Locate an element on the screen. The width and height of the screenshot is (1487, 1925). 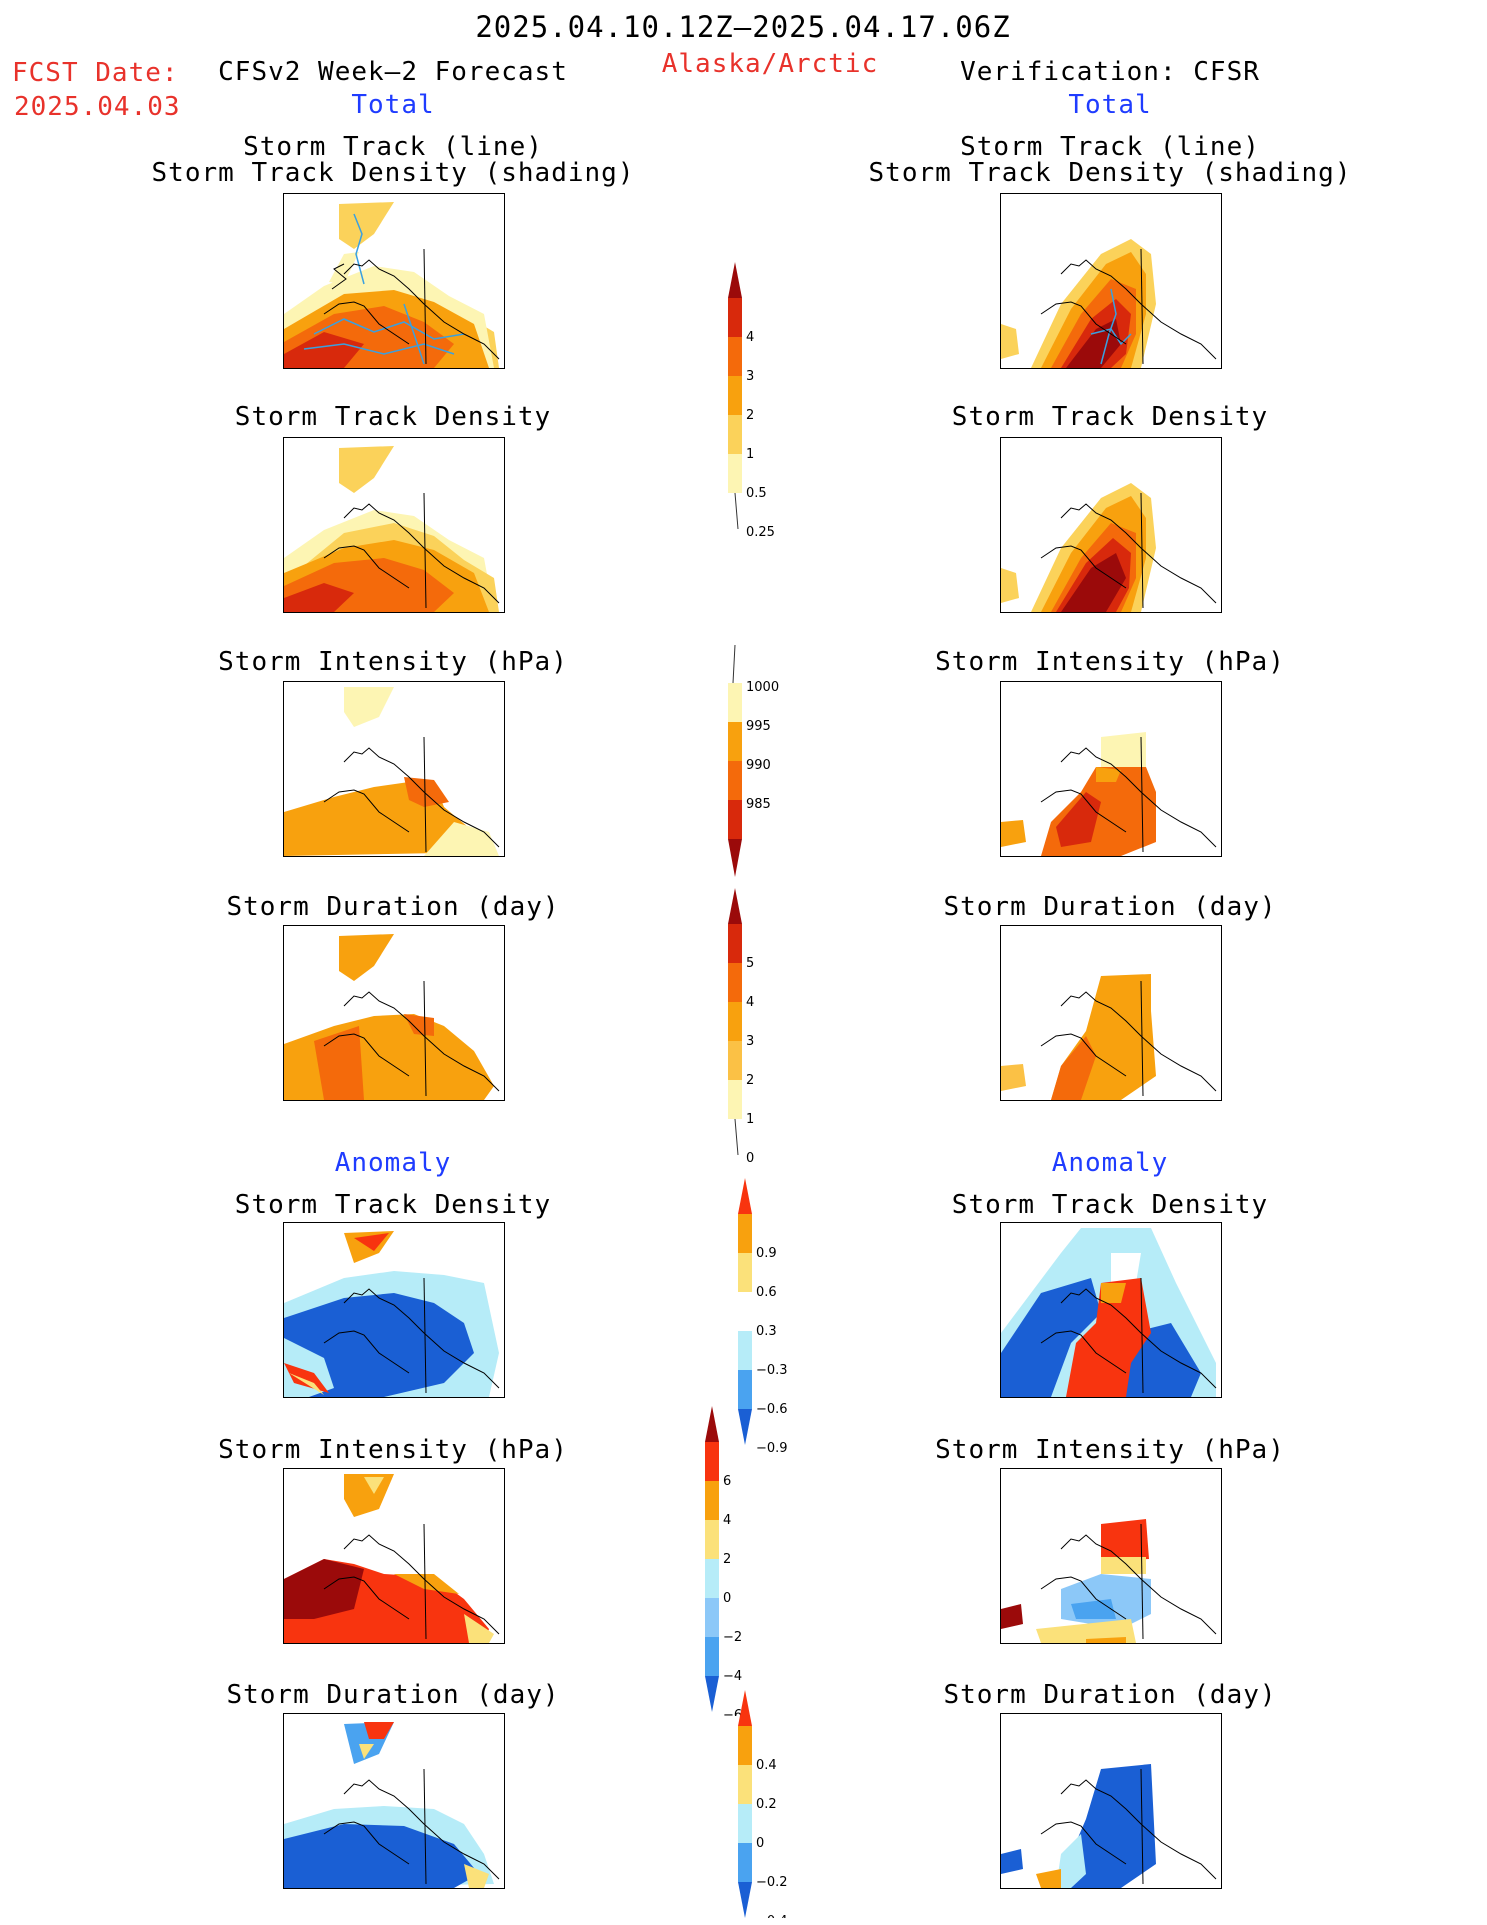
left-anom-density-title: Storm Track Density is located at coordinates (393, 1205).